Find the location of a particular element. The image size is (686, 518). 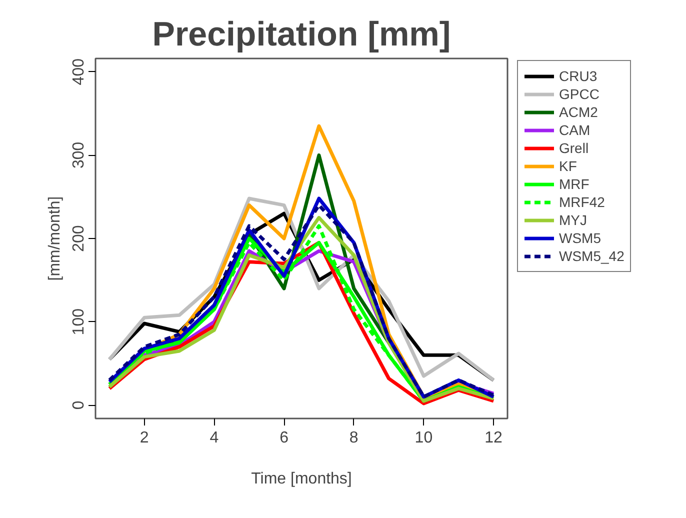

legend-label: Grell is located at coordinates (574, 148).